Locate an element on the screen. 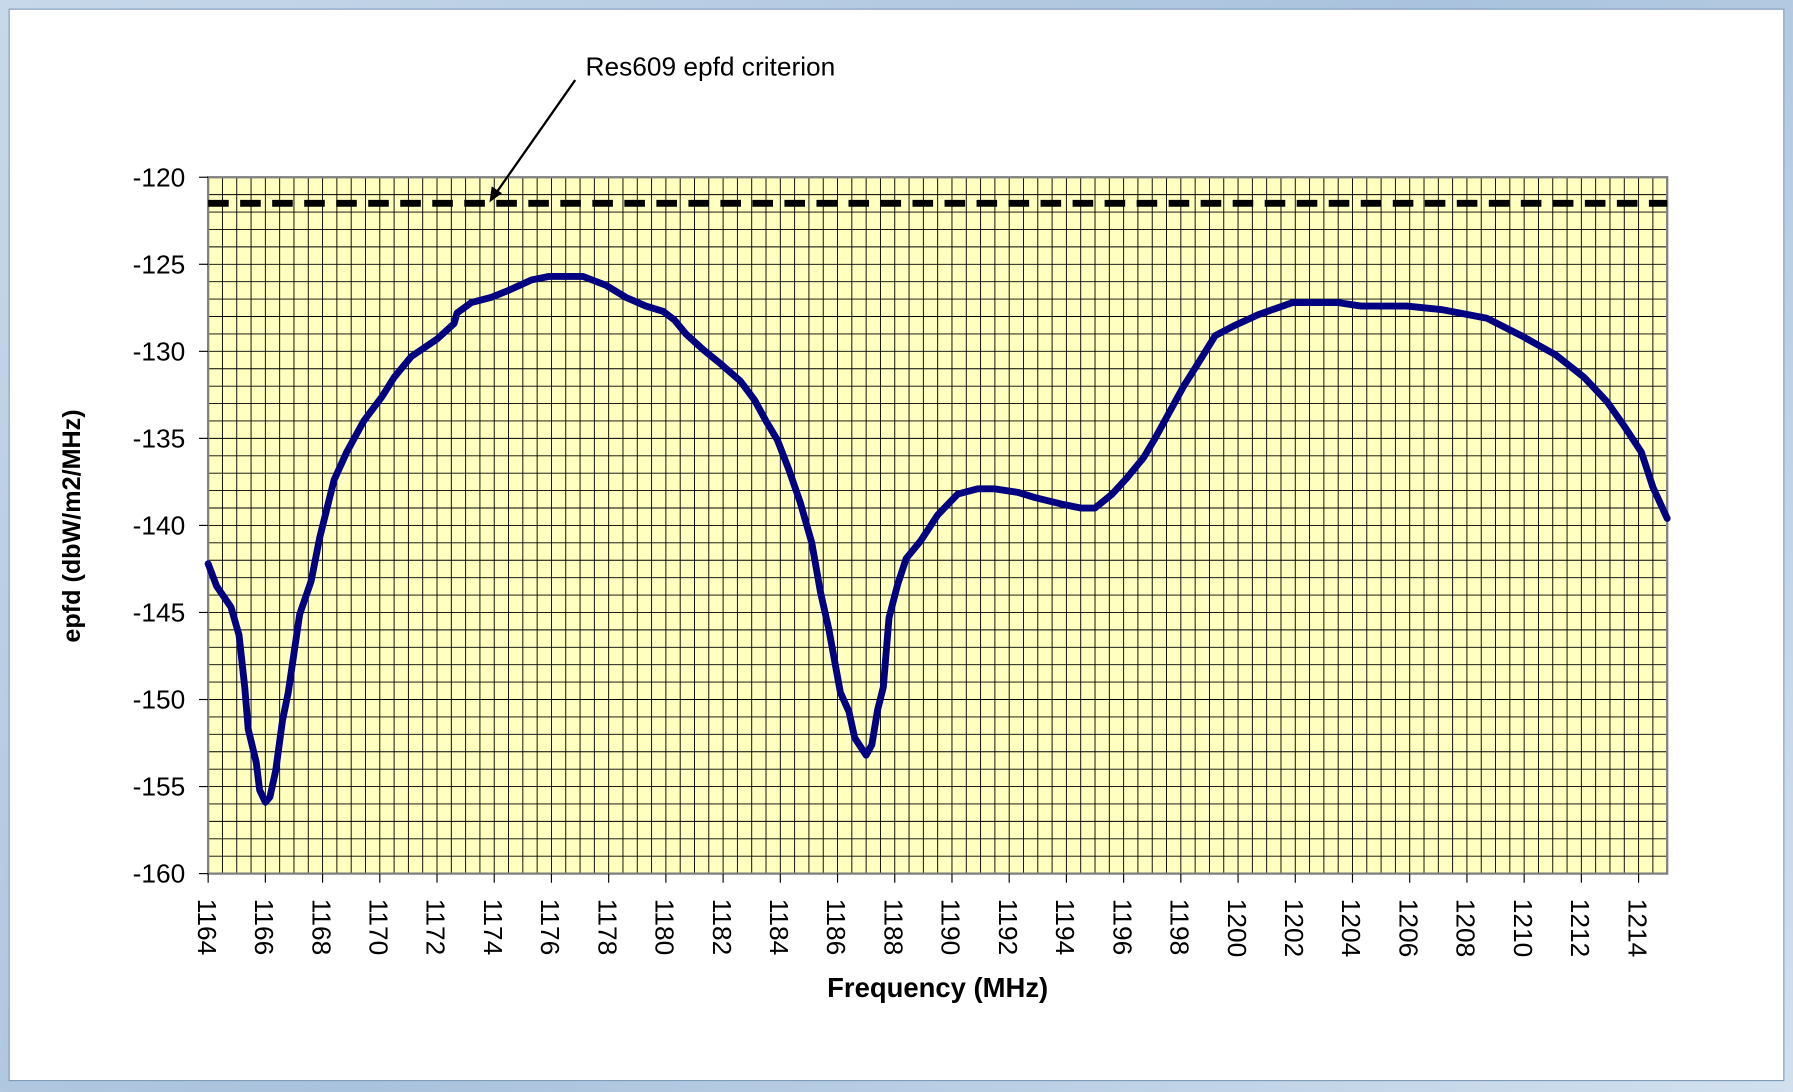 Image resolution: width=1793 pixels, height=1092 pixels. x-tick-label: 1164 is located at coordinates (207, 927).